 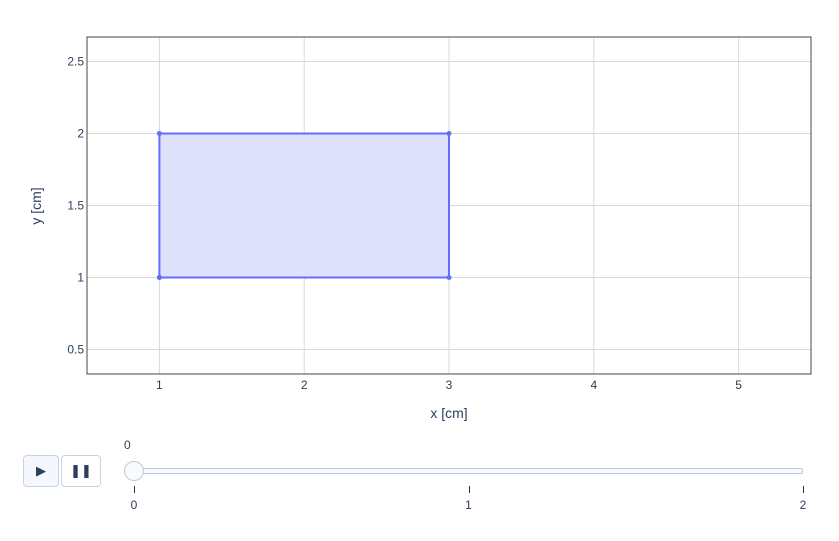 I want to click on slider-step-label: 2, so click(x=803, y=505).